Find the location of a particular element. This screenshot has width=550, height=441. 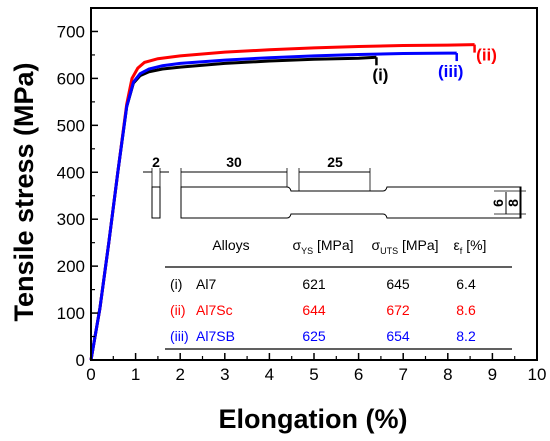

table-header-1: σYS [MPa] is located at coordinates (322, 246).